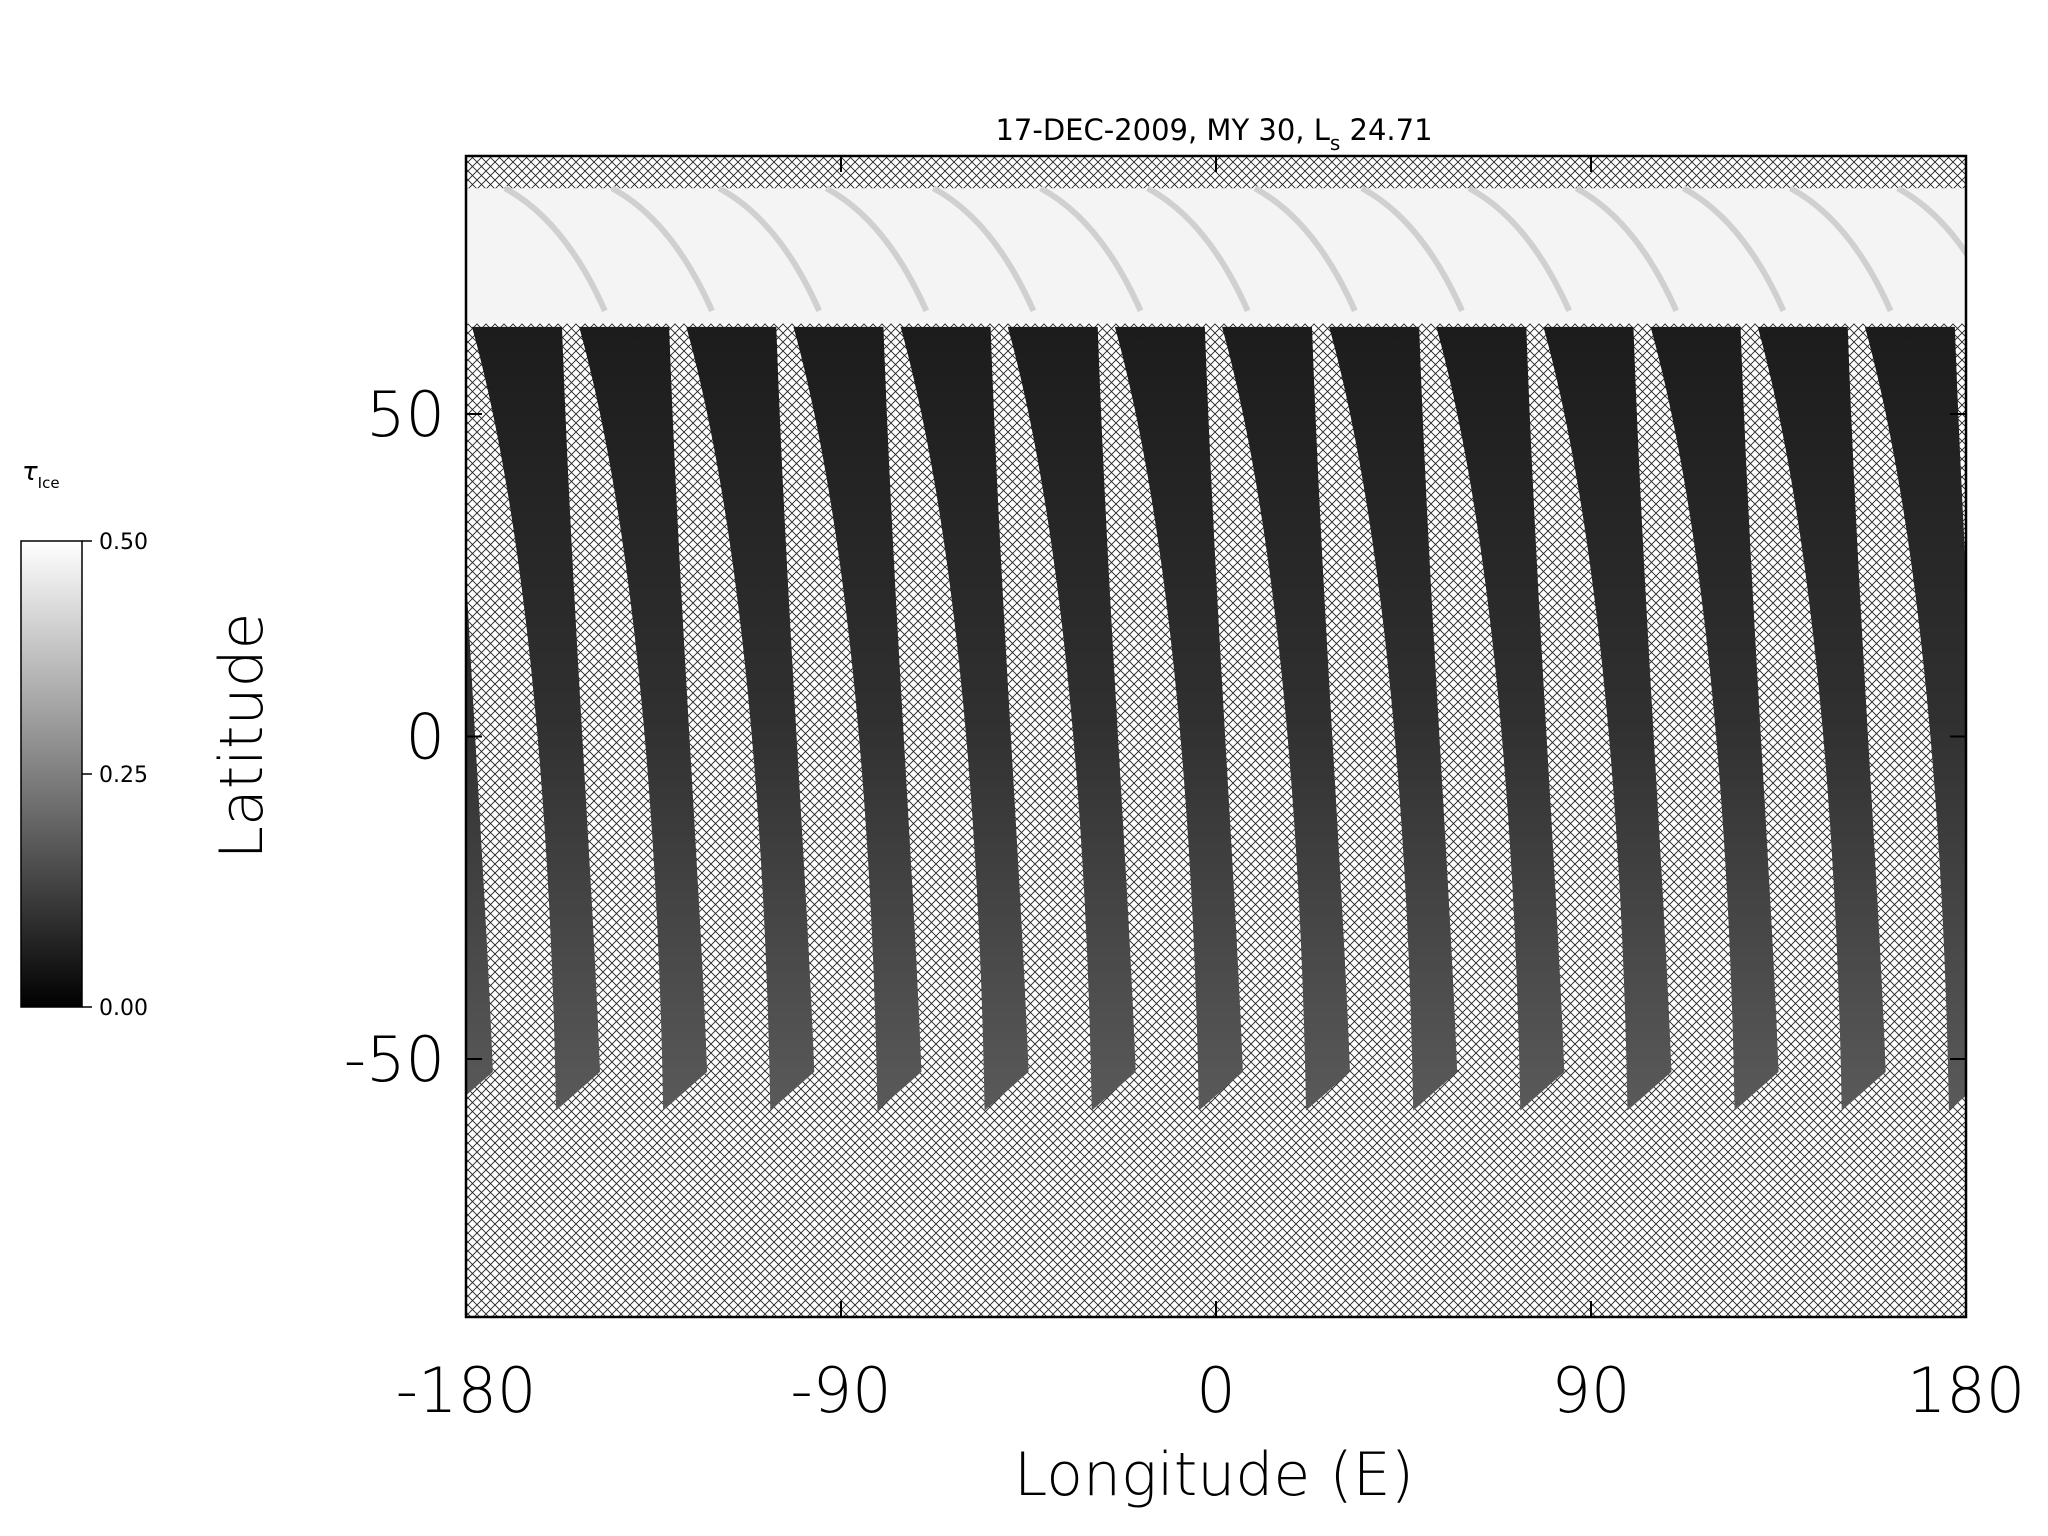 This screenshot has width=2048, height=1536. I want to click on y-axis-title: Latitude, so click(242, 736).